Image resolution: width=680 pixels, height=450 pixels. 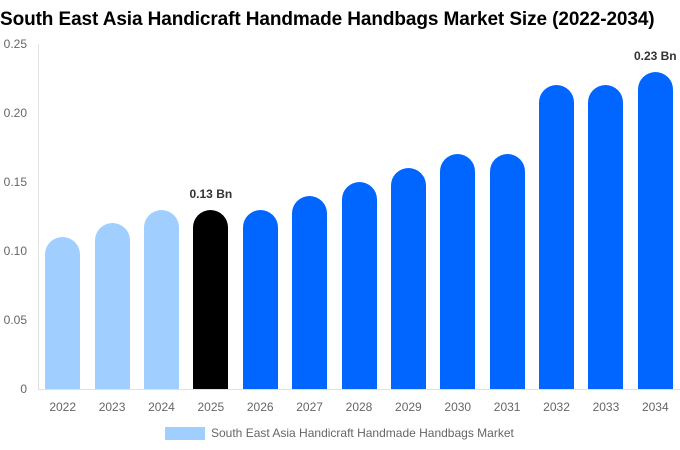 What do you see at coordinates (556, 407) in the screenshot?
I see `x-tick-label: 2032` at bounding box center [556, 407].